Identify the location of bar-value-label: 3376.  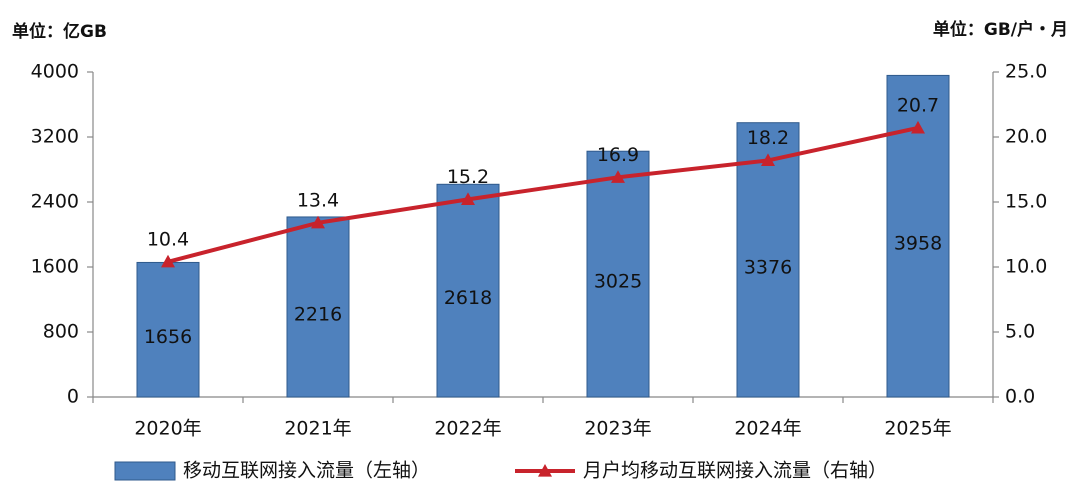
(768, 267).